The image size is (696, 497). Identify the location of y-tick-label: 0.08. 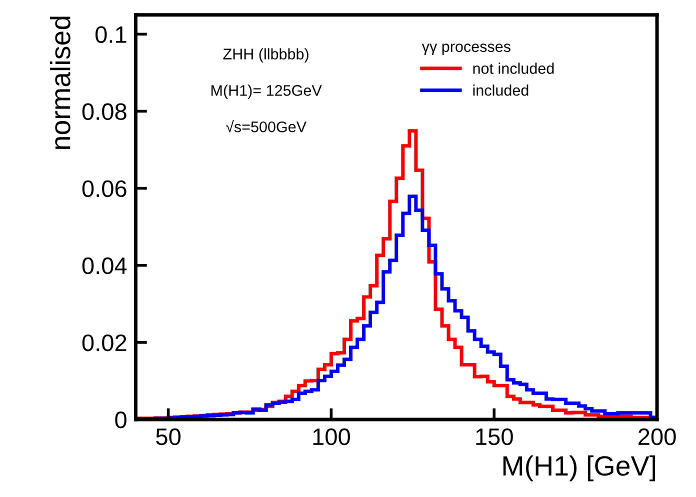
(104, 111).